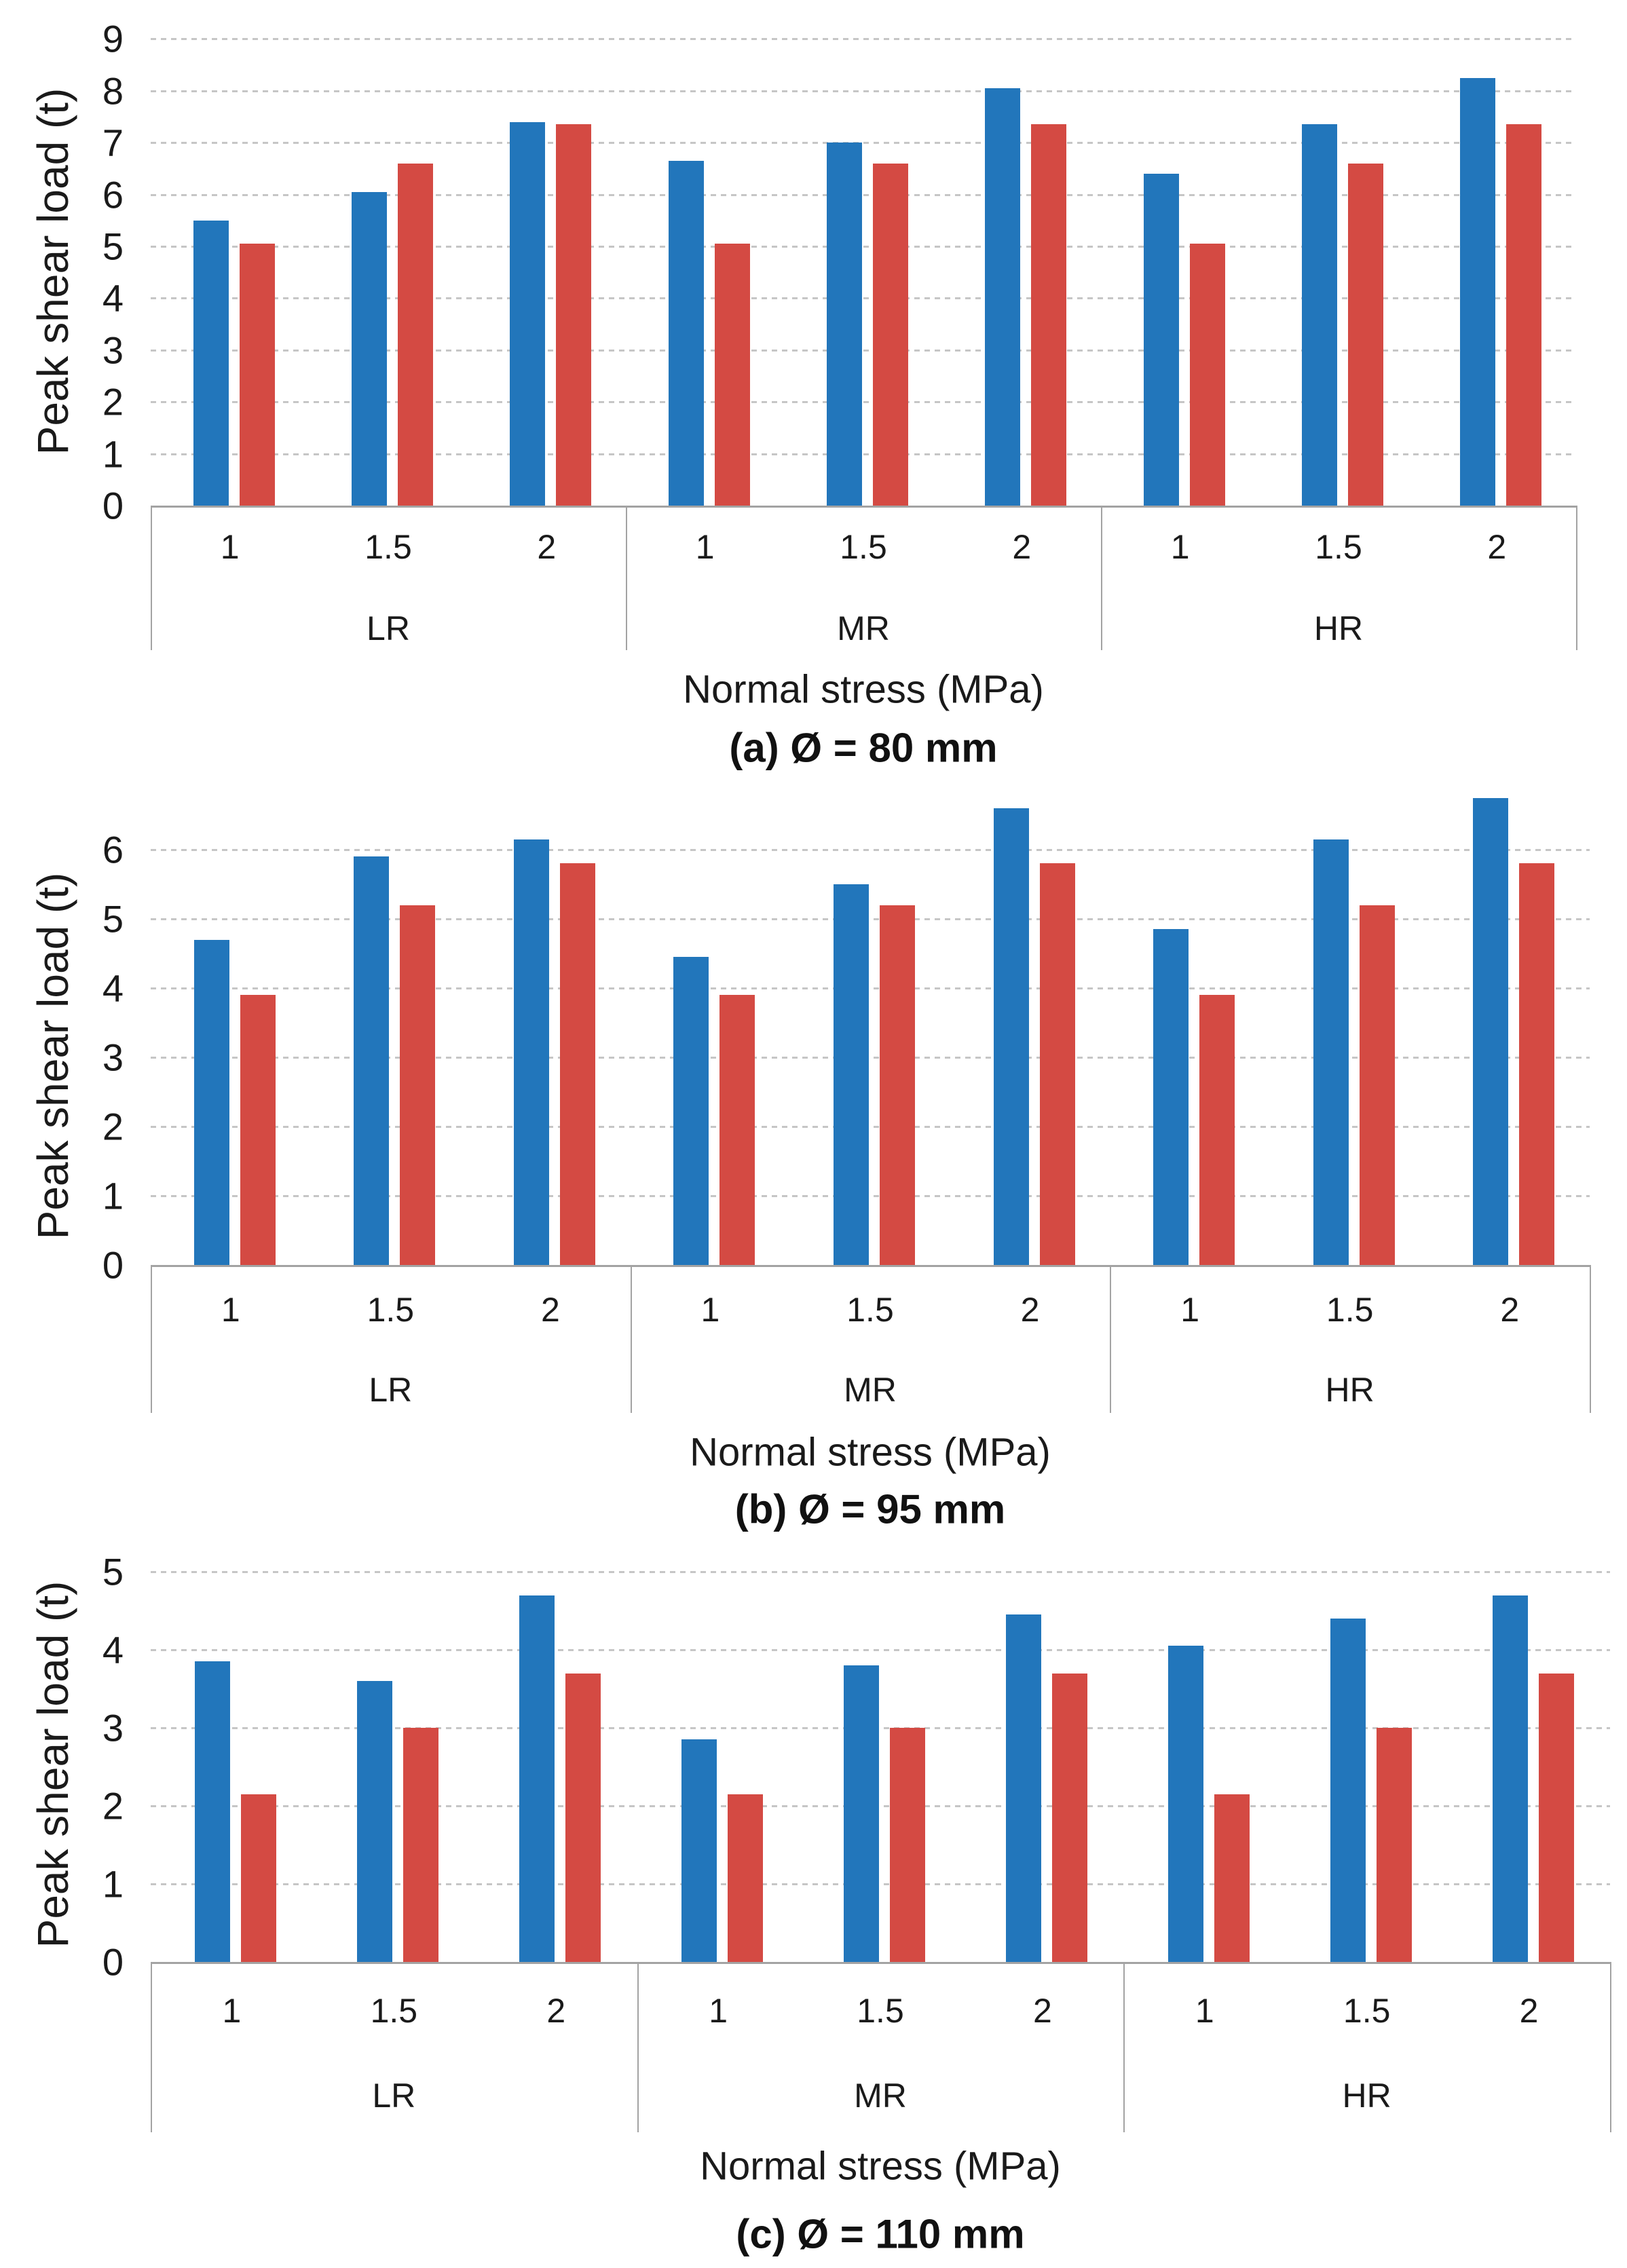  I want to click on y-tick-label: 2, so click(113, 401).